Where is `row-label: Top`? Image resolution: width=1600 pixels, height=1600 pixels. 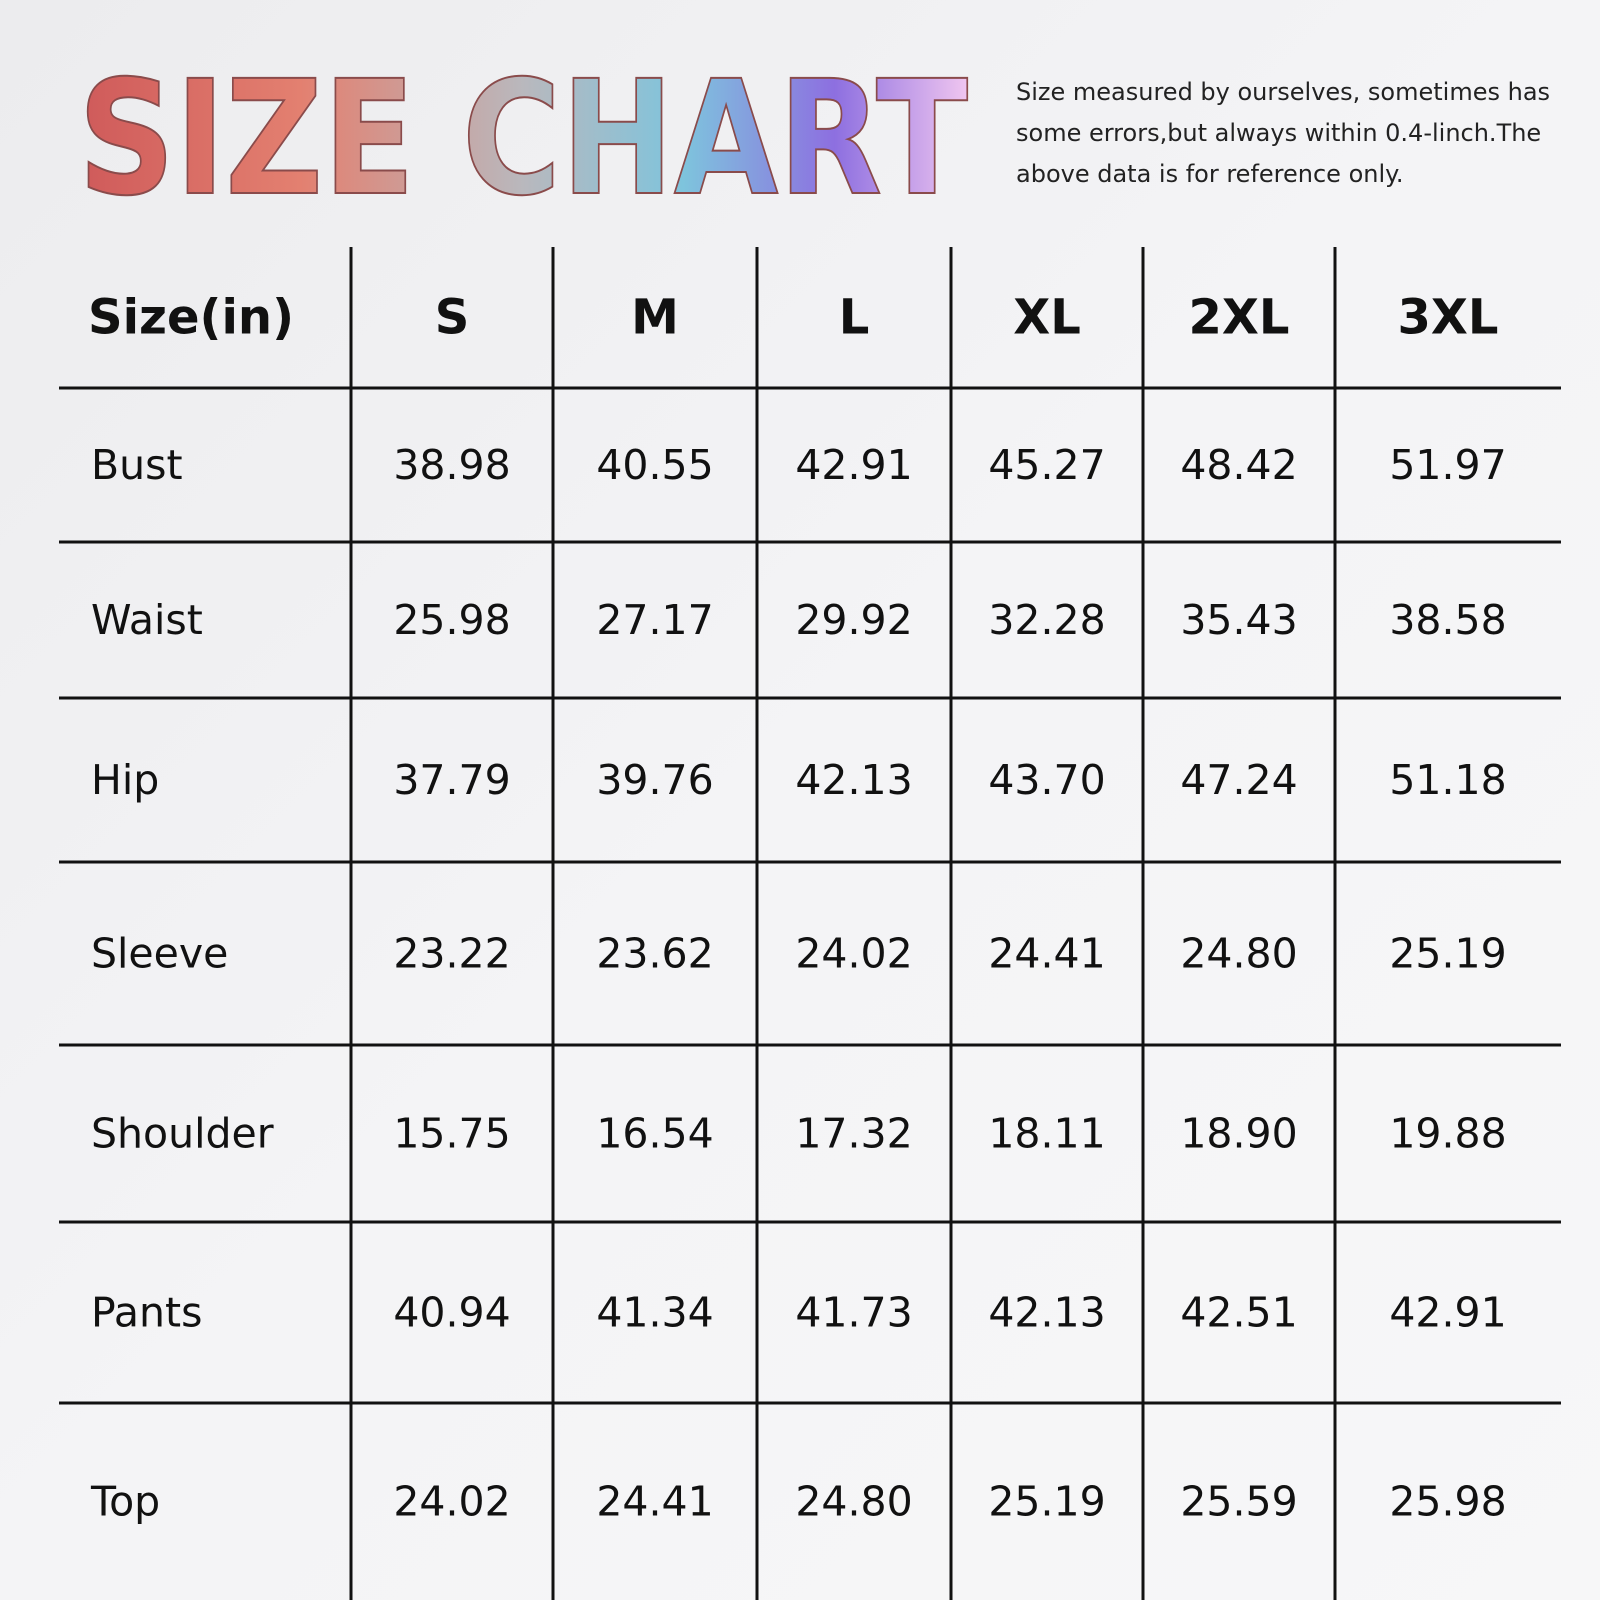 row-label: Top is located at coordinates (125, 1502).